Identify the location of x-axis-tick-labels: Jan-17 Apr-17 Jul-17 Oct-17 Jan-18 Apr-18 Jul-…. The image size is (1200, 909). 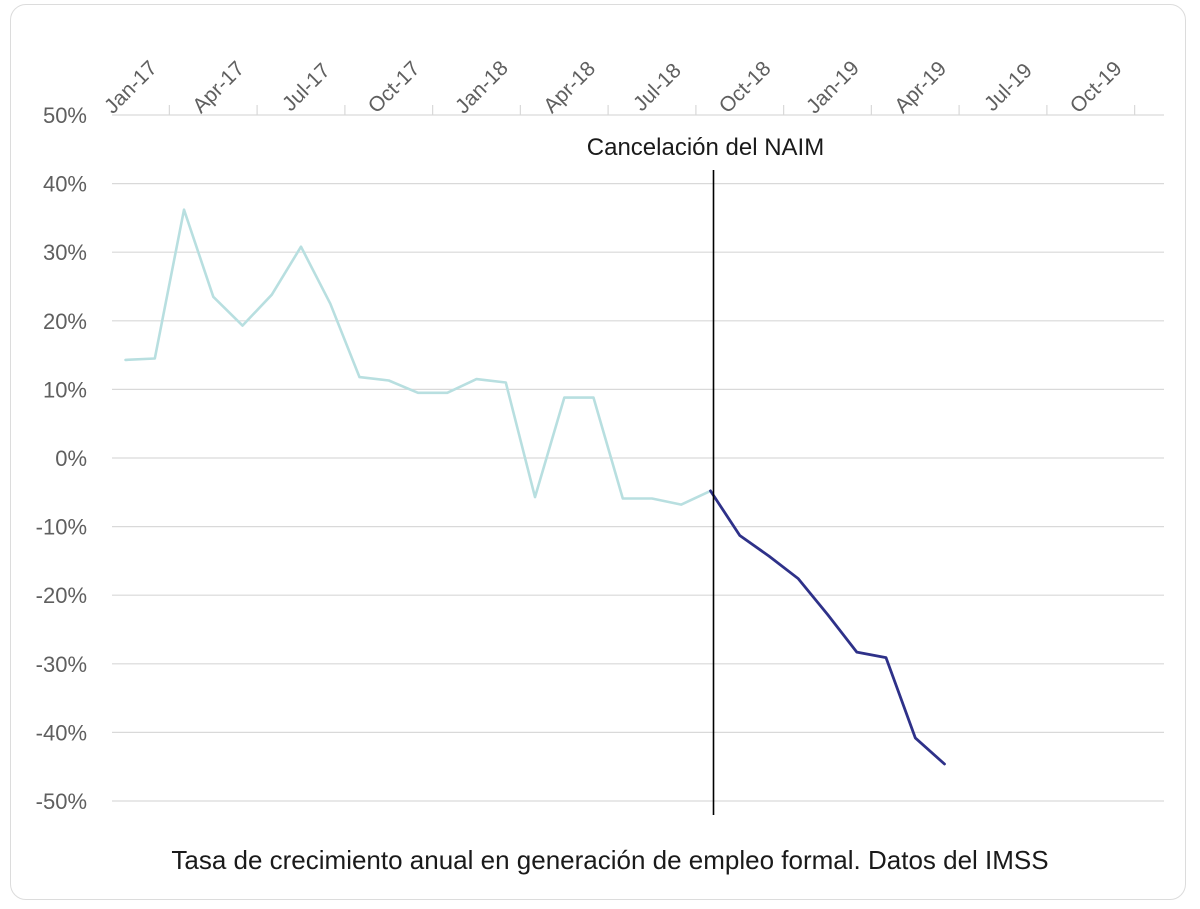
(613, 88).